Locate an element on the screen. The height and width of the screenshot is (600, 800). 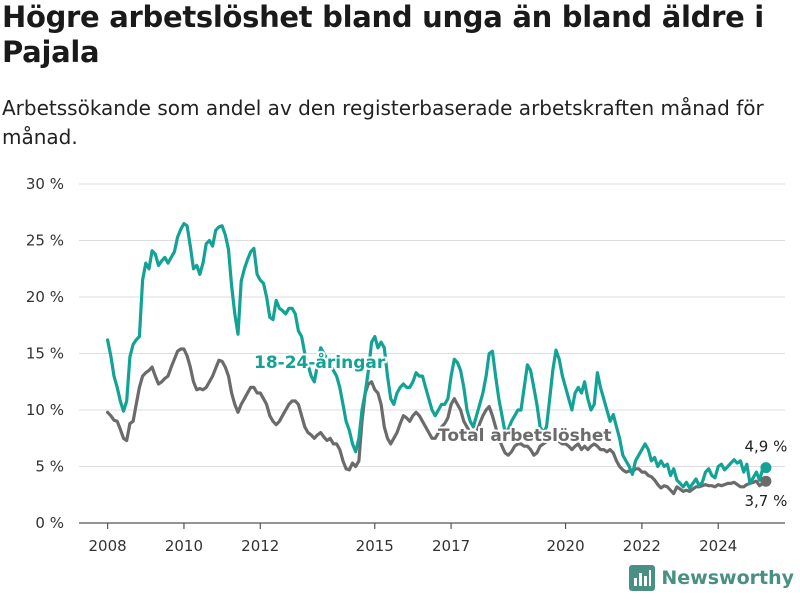
total-end-point is located at coordinates (766, 481).